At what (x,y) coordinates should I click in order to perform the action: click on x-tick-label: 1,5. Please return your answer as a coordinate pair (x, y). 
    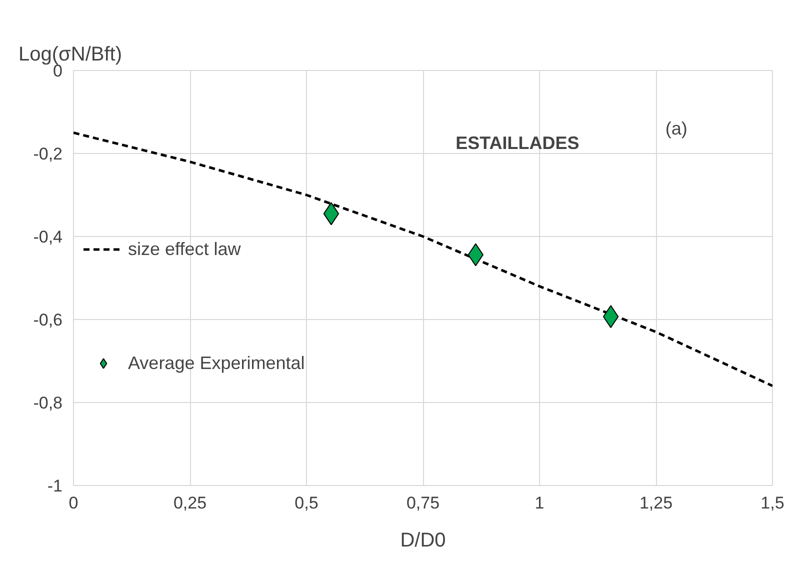
    Looking at the image, I should click on (772, 503).